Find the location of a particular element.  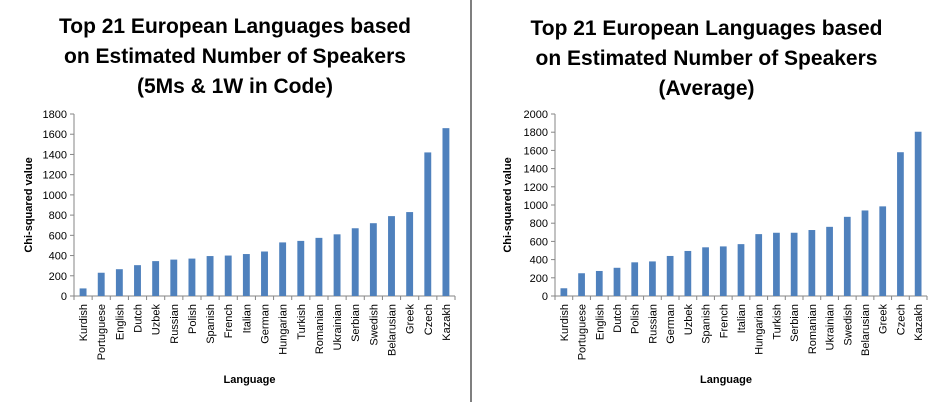

y-tick-label: 400 is located at coordinates (539, 261).